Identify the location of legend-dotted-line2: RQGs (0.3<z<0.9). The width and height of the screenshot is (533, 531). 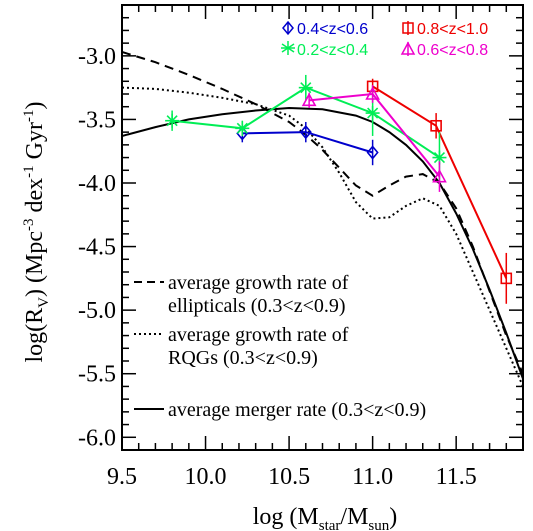
(243, 358).